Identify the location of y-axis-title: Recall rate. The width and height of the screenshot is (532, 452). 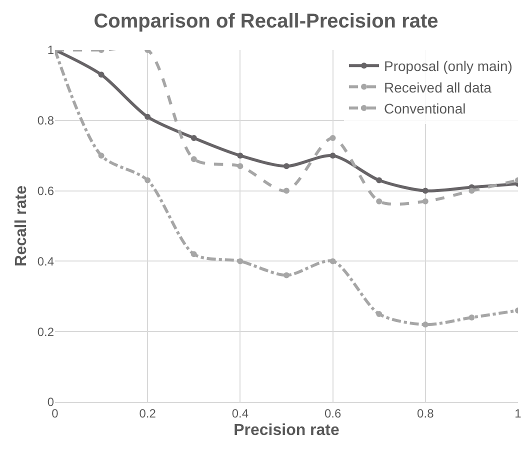
(21, 225).